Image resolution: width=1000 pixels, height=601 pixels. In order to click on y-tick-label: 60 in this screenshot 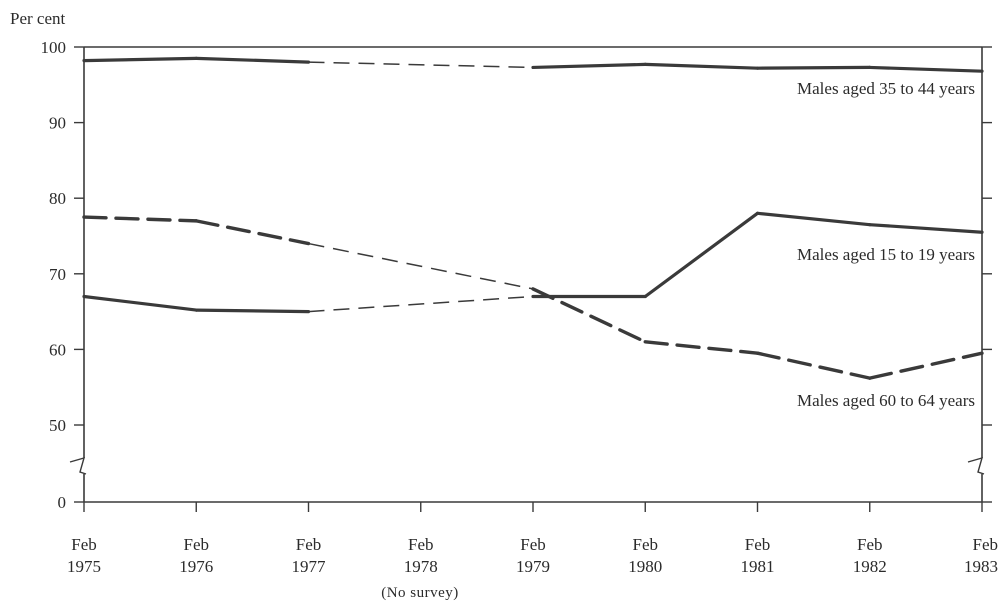, I will do `click(57, 349)`.